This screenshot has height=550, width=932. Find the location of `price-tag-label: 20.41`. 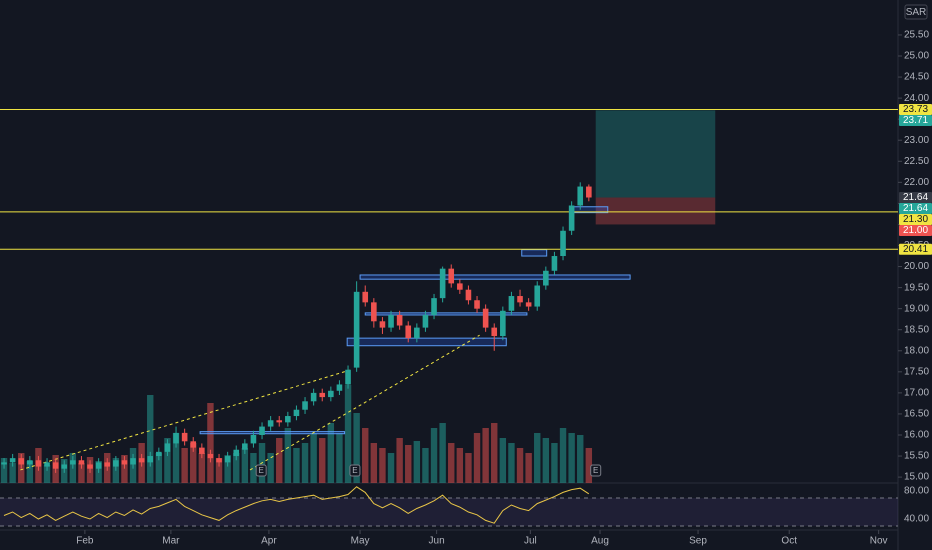

price-tag-label: 20.41 is located at coordinates (915, 249).